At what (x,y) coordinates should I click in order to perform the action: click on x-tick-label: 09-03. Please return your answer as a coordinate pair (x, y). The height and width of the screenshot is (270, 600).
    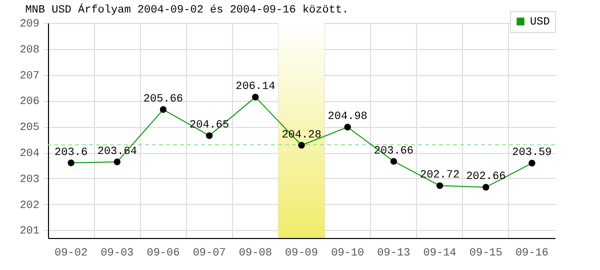
    Looking at the image, I should click on (117, 254).